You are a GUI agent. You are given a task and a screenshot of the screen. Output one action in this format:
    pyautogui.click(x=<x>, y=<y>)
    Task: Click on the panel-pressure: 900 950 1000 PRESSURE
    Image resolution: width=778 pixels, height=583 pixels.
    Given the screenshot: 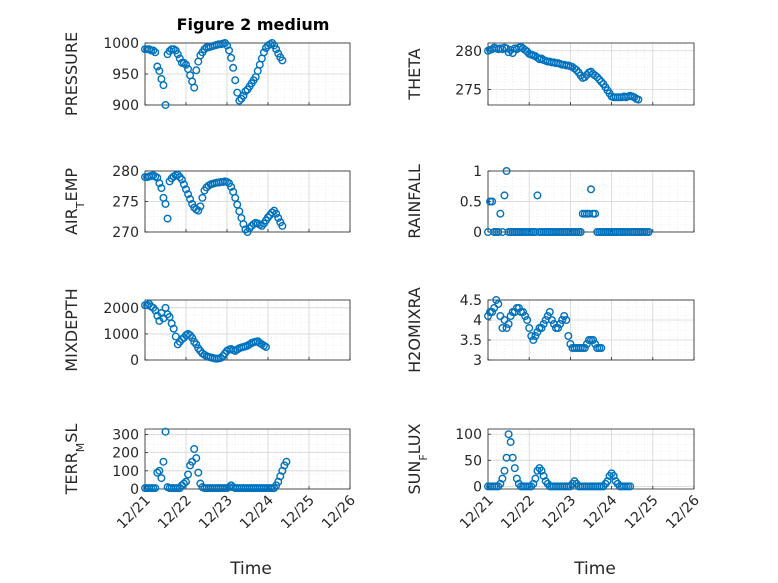 What is the action you would take?
    pyautogui.click(x=206, y=74)
    